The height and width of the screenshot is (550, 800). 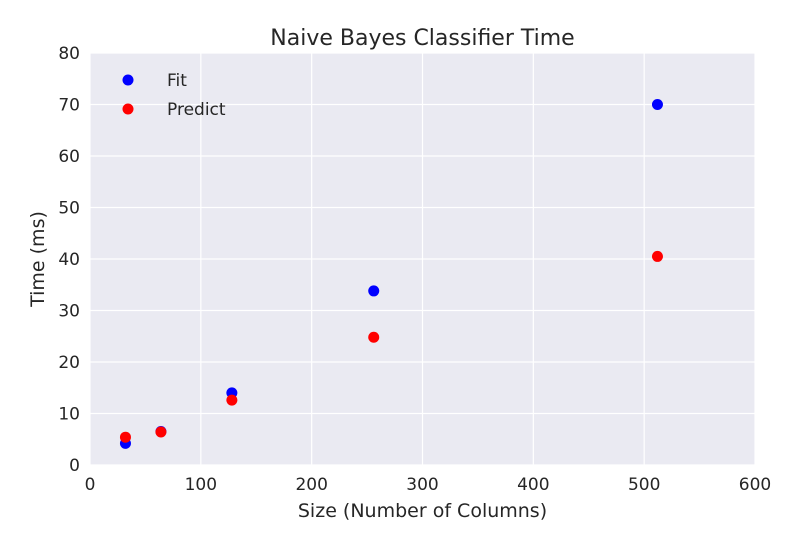 What do you see at coordinates (177, 81) in the screenshot?
I see `legend-label-fit: Fit` at bounding box center [177, 81].